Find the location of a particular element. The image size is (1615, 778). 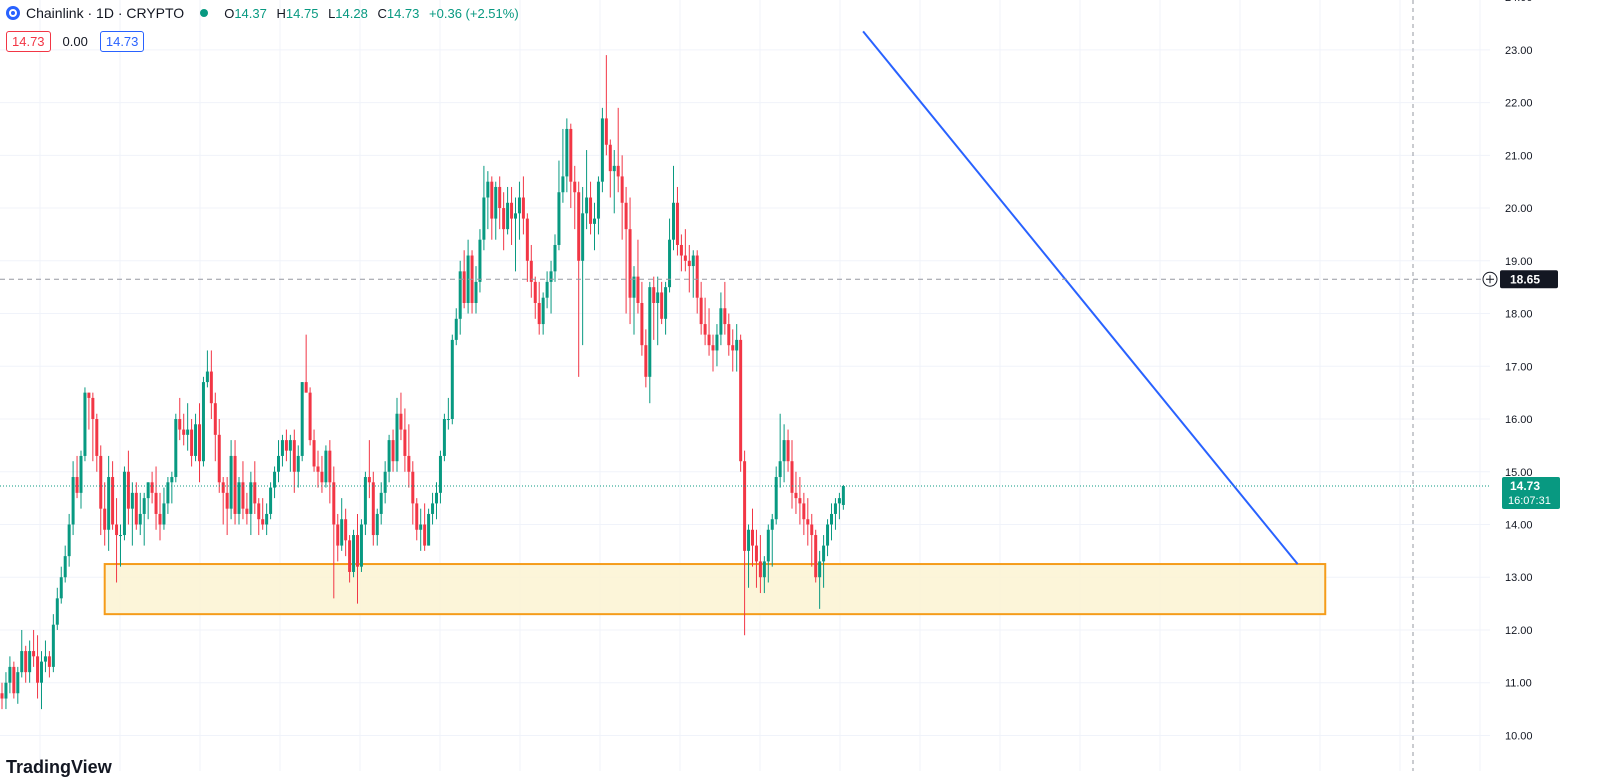

price-tick-label: 11.00 is located at coordinates (1518, 684).